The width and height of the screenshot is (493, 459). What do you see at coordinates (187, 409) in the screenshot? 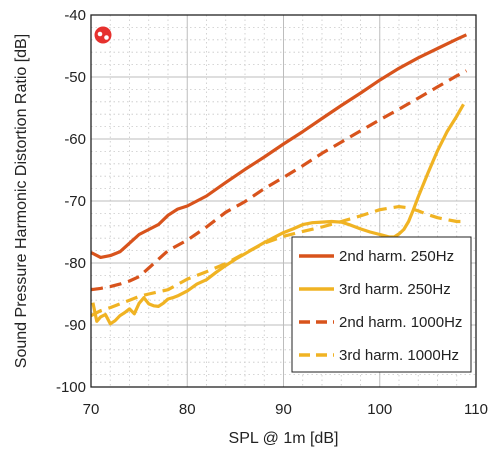
I see `x-tick-label: 80` at bounding box center [187, 409].